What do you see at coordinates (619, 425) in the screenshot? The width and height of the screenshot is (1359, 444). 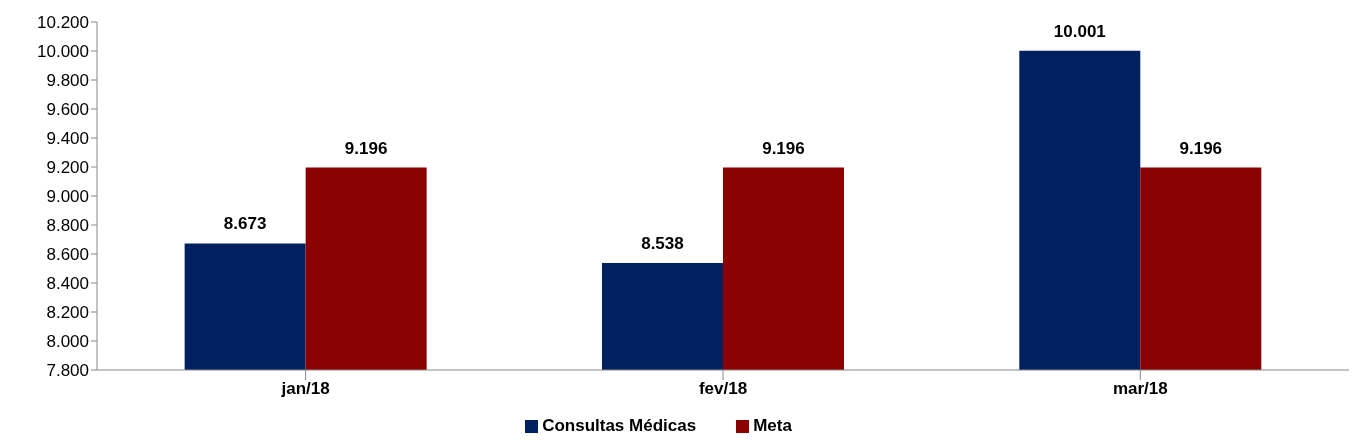 I see `legend-label: Consultas Médicas` at bounding box center [619, 425].